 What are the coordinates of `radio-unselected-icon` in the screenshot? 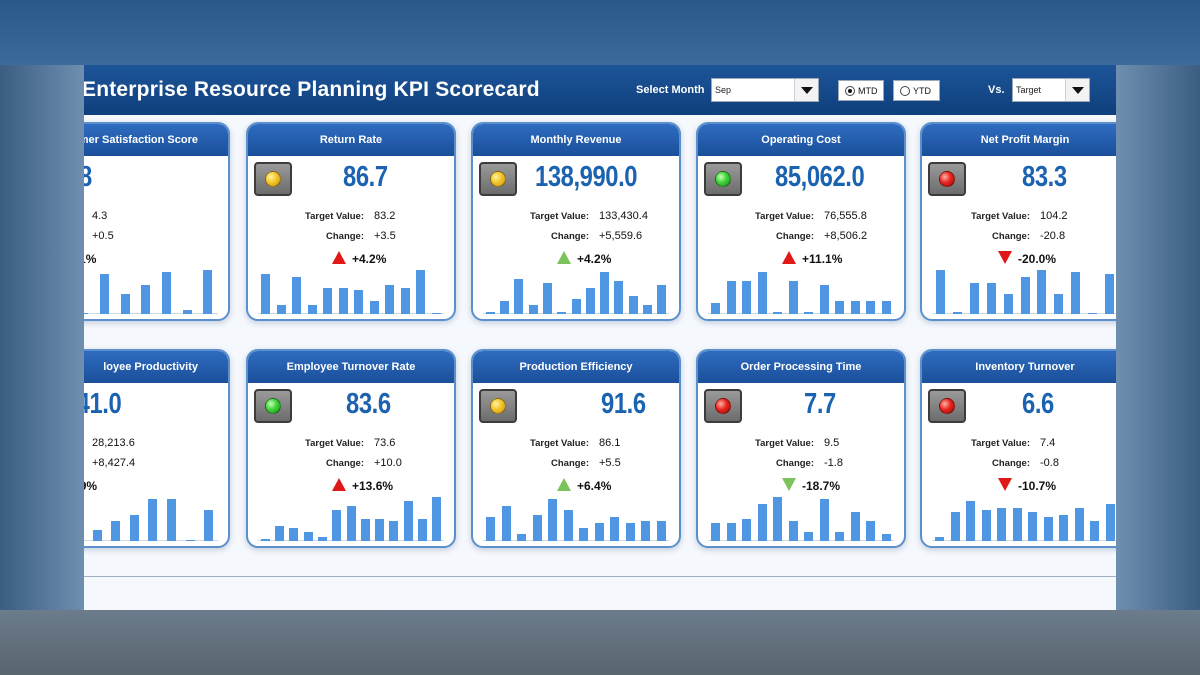 It's located at (905, 91).